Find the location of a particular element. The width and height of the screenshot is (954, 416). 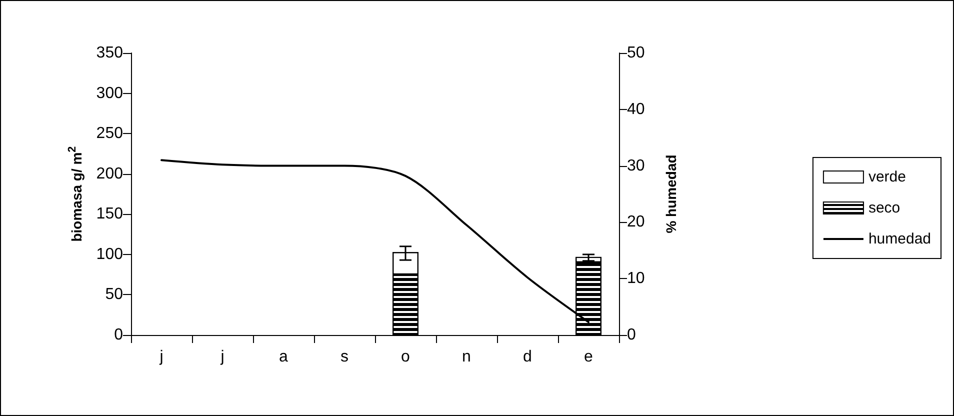

y-tick-label: 200 is located at coordinates (110, 173).